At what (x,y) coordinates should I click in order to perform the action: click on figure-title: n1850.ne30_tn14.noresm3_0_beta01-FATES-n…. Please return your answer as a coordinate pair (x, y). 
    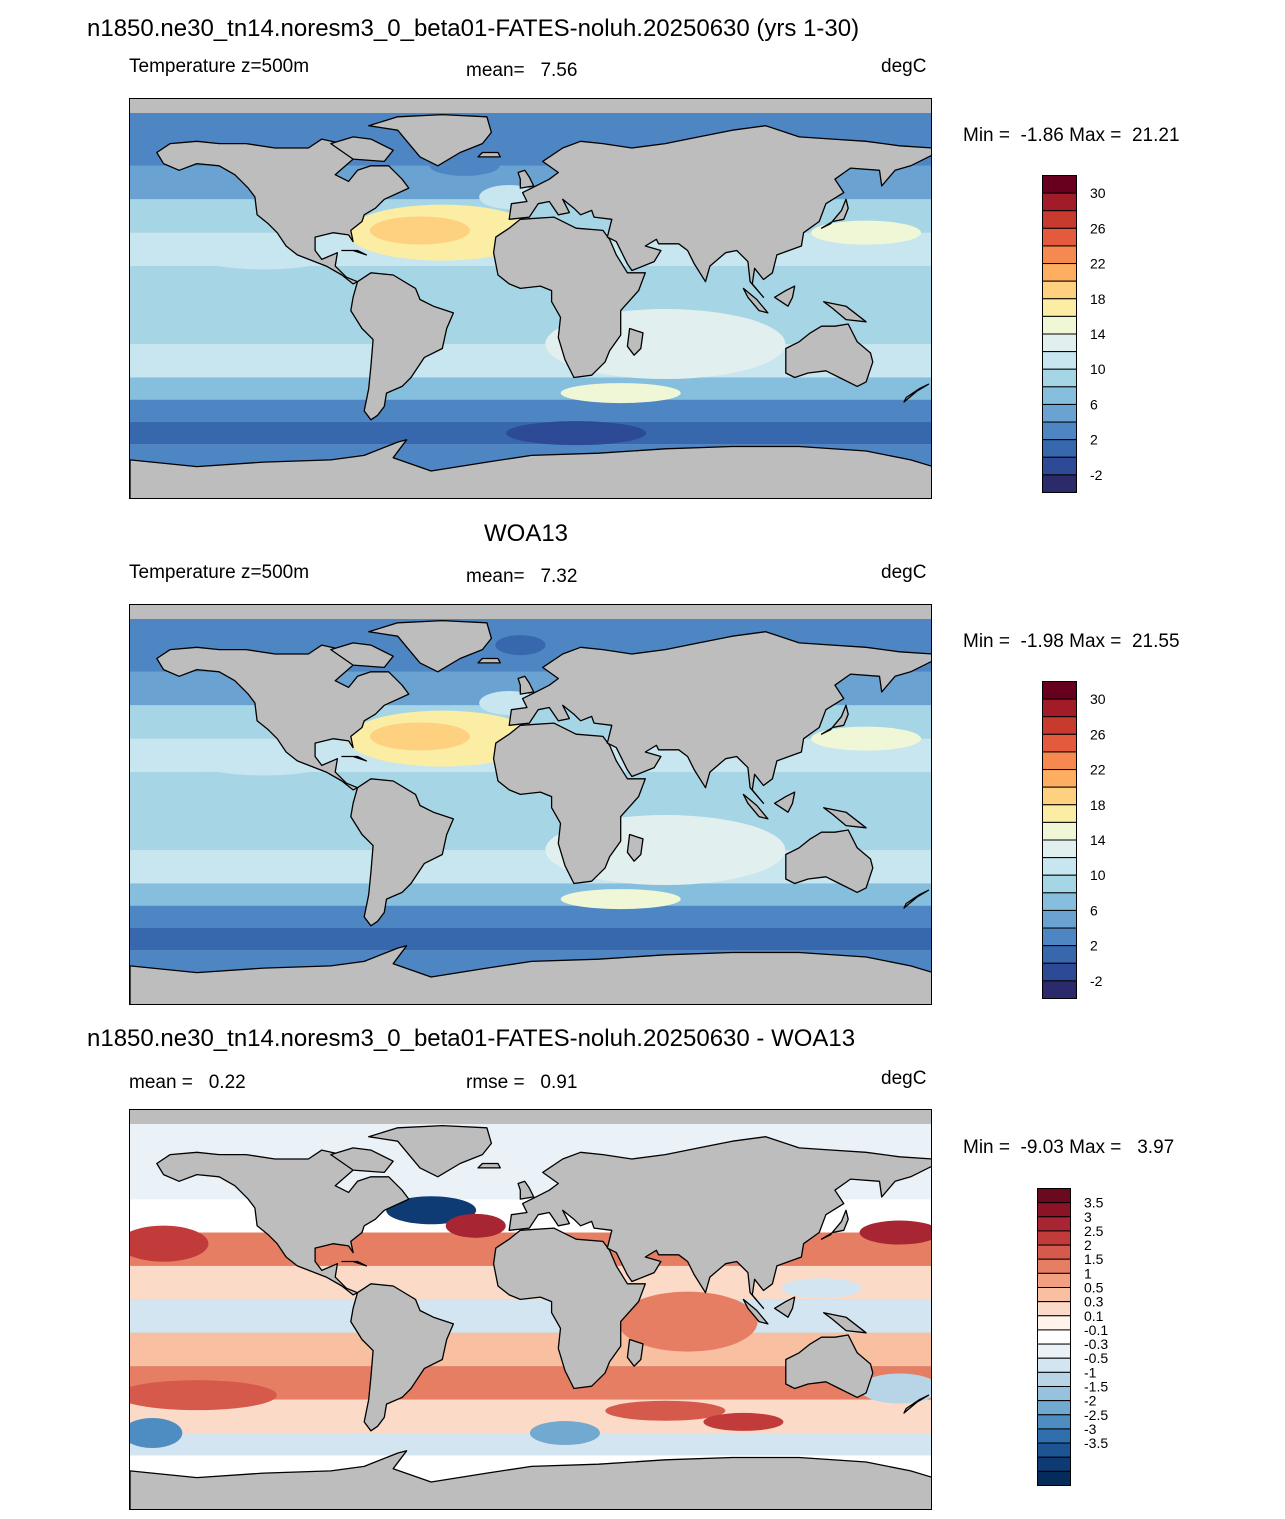
    Looking at the image, I should click on (473, 28).